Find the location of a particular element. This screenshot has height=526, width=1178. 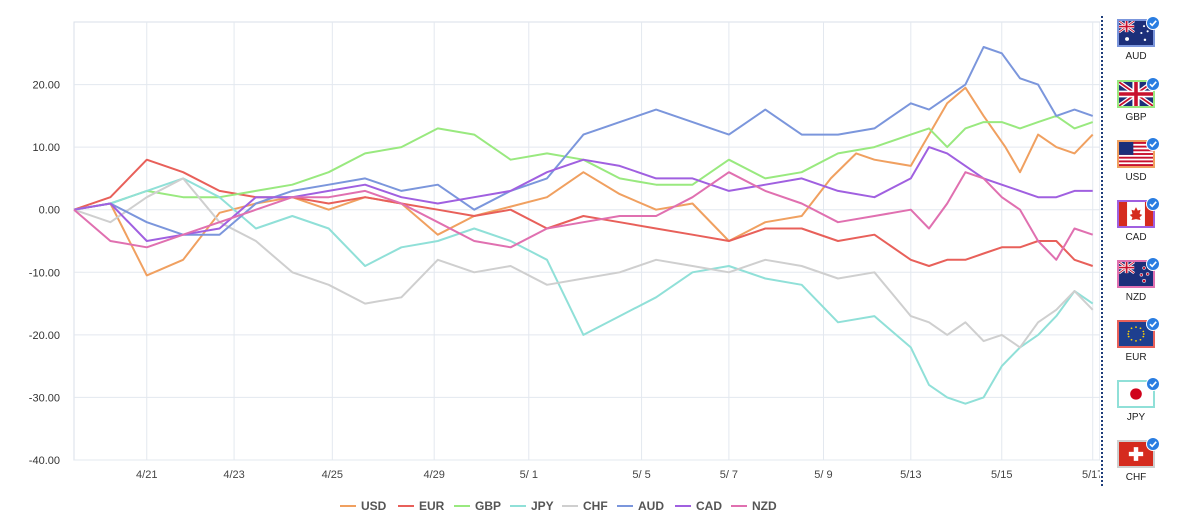

uk-flag-icon is located at coordinates (1136, 94).